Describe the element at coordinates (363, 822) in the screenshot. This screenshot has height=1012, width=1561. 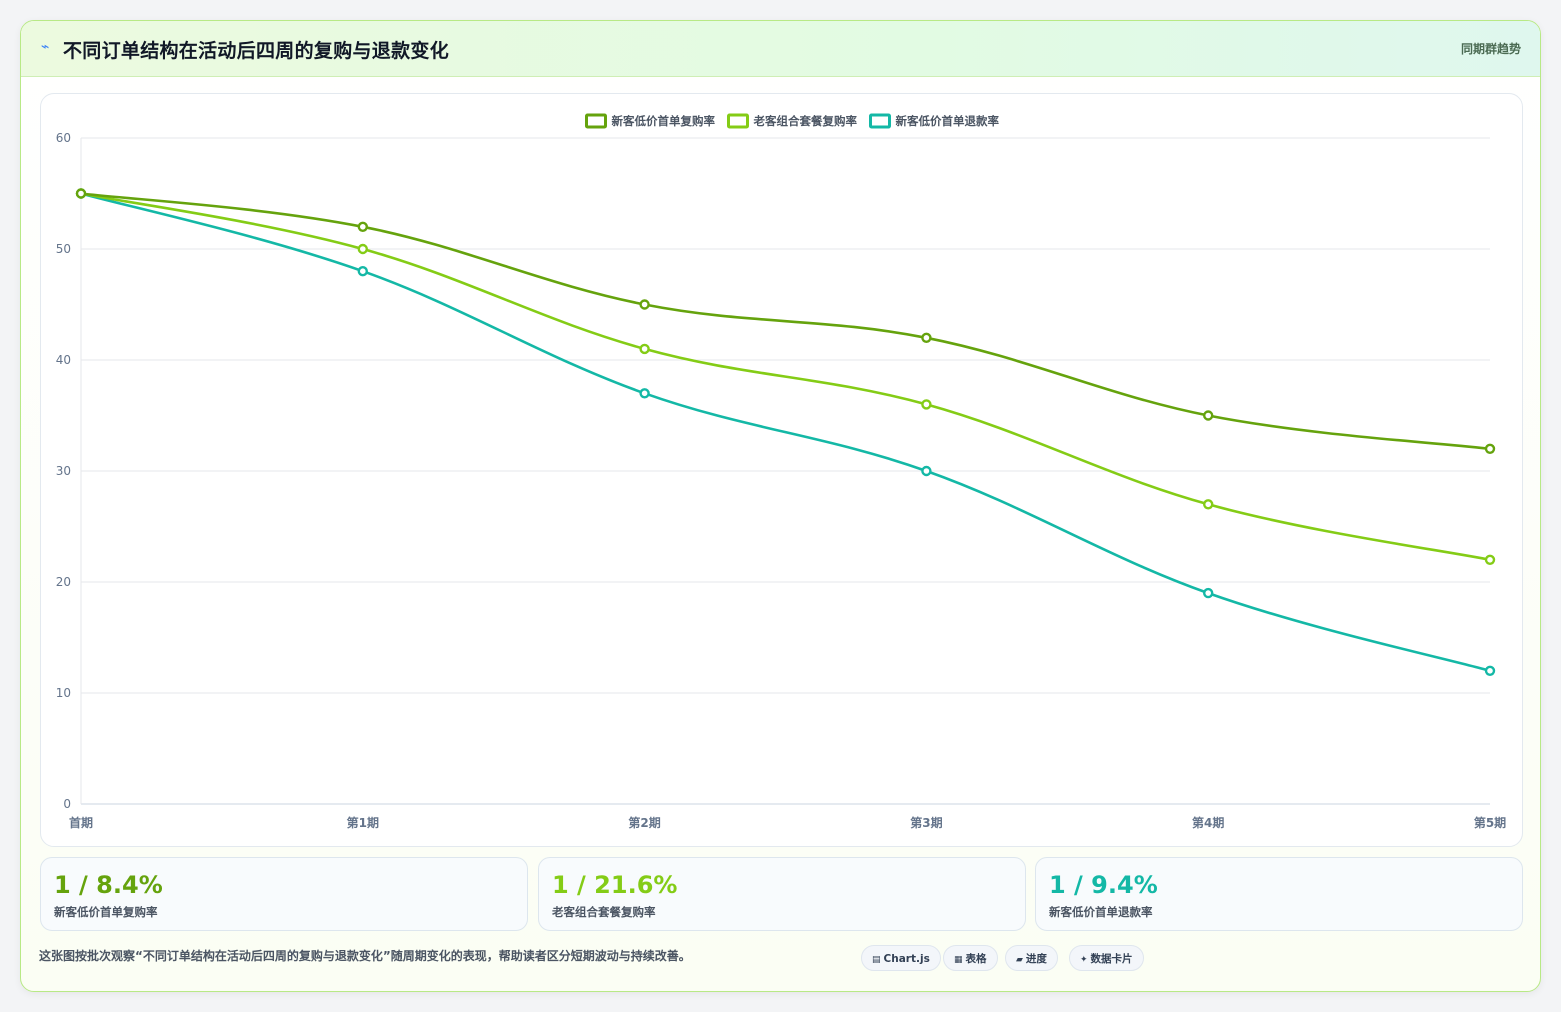
I see `x-tick-label: 第1期` at that location.